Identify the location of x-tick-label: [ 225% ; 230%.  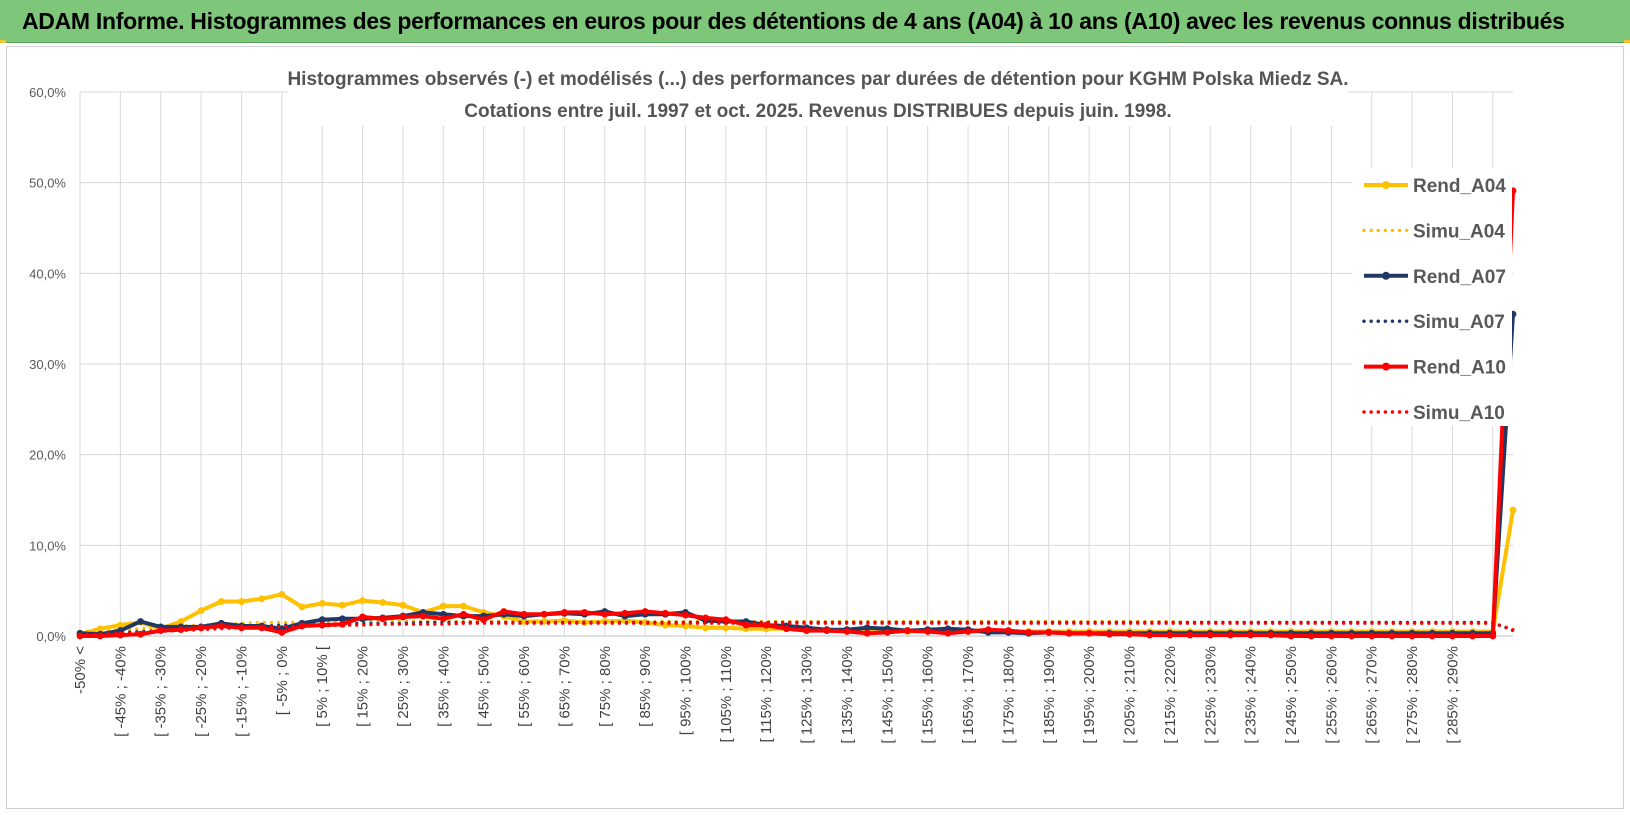
(1210, 695).